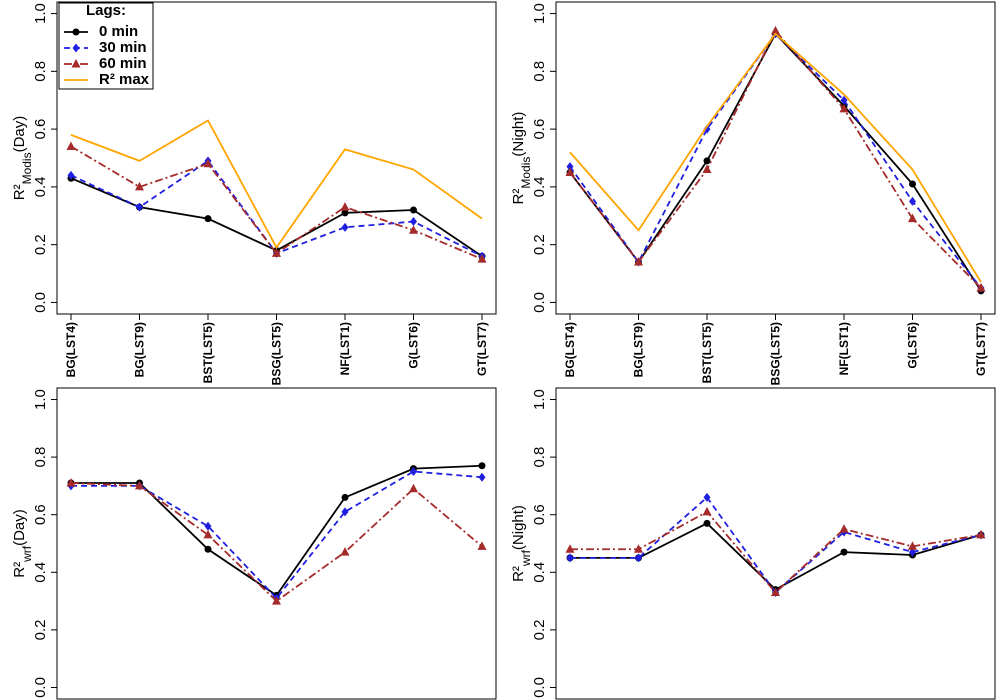  I want to click on y-axis-title: R²wrf(Night), so click(521, 543).